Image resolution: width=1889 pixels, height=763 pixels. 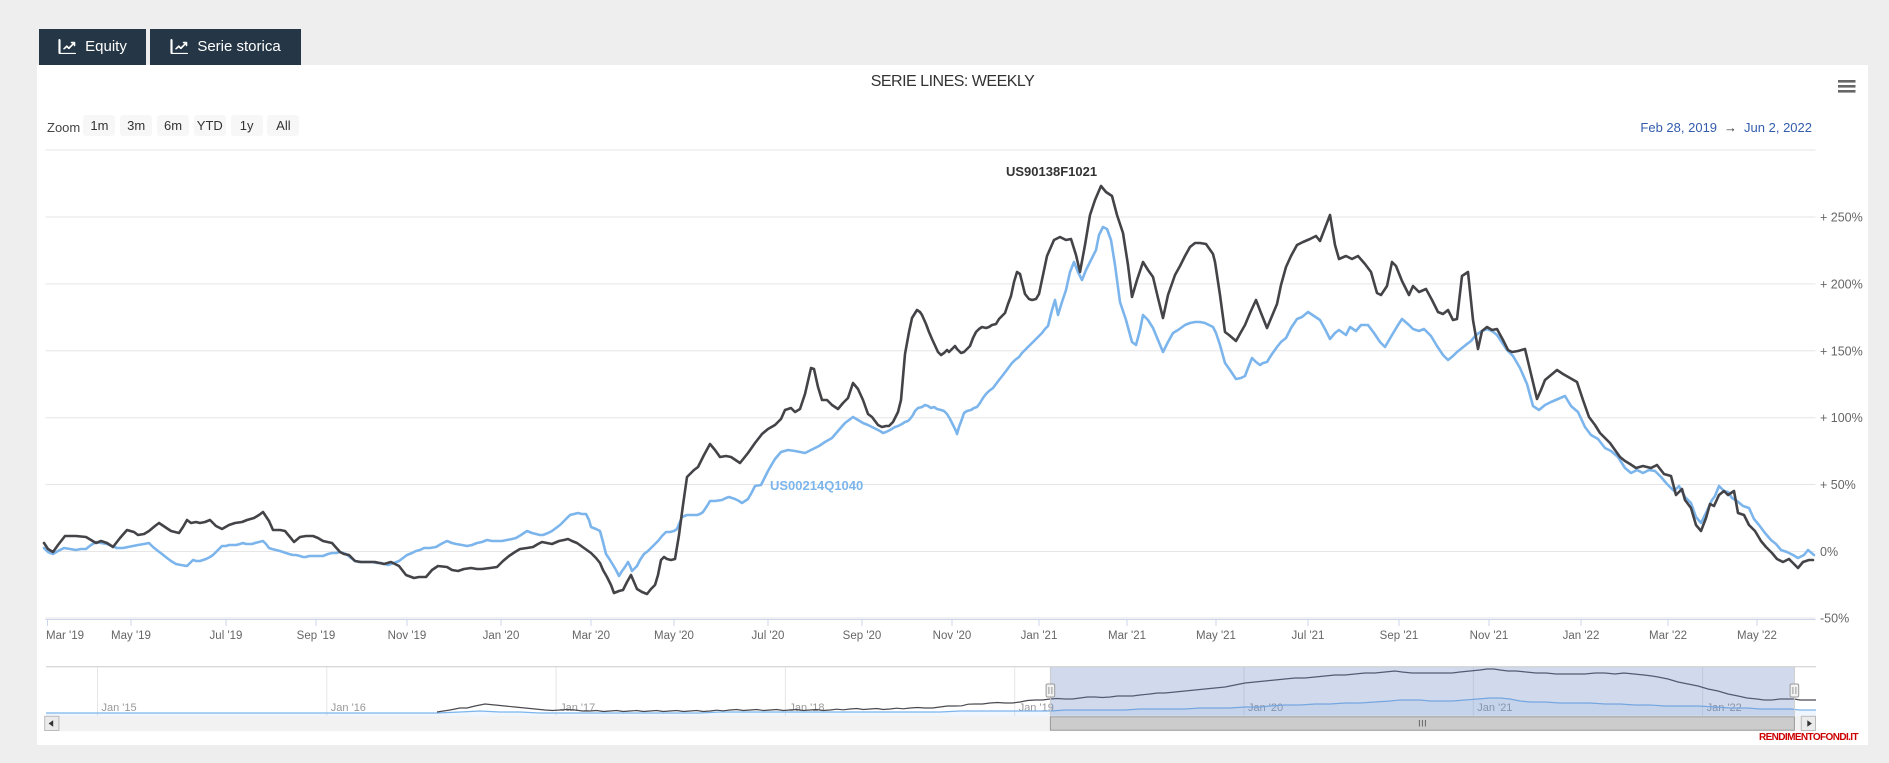 I want to click on svg-text: May '21, so click(x=1216, y=636).